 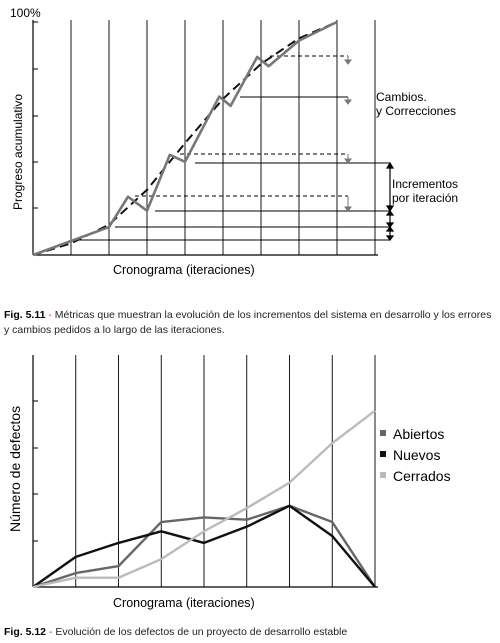 What do you see at coordinates (15, 469) in the screenshot?
I see `fig2-y-axis-label: Número de defectos` at bounding box center [15, 469].